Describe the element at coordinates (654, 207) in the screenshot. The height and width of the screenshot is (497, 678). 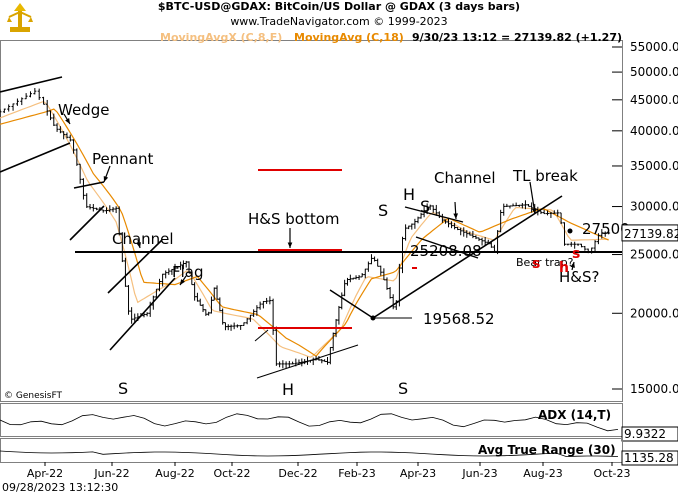
I see `y-tick-label: 30000.00` at that location.